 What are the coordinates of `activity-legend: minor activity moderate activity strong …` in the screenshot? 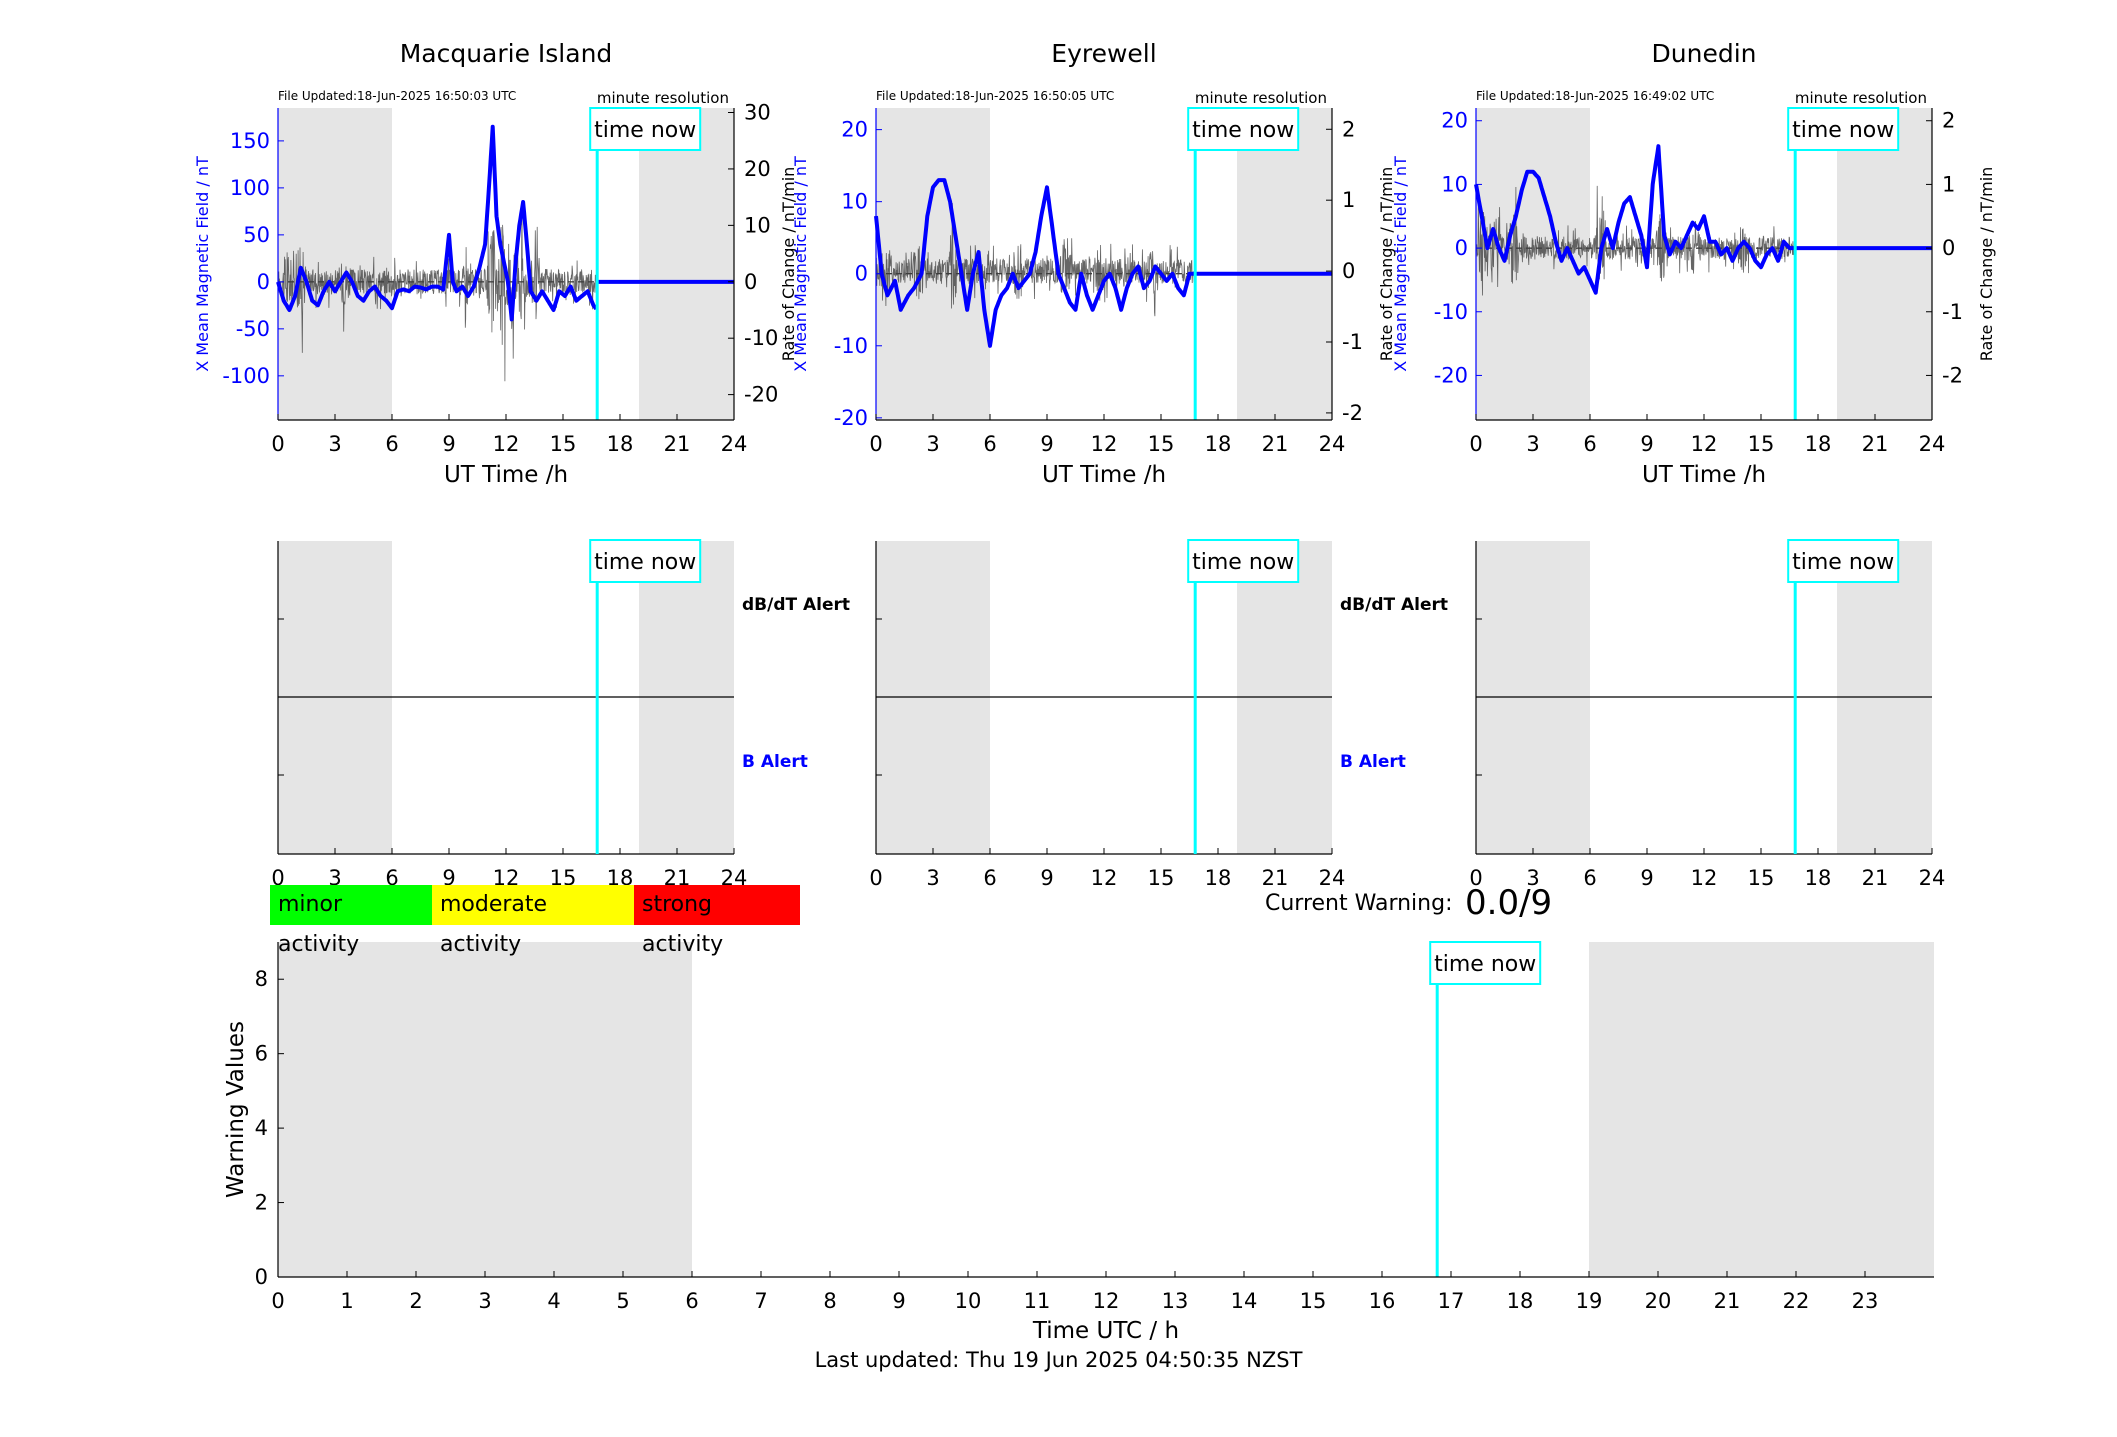 It's located at (535, 921).